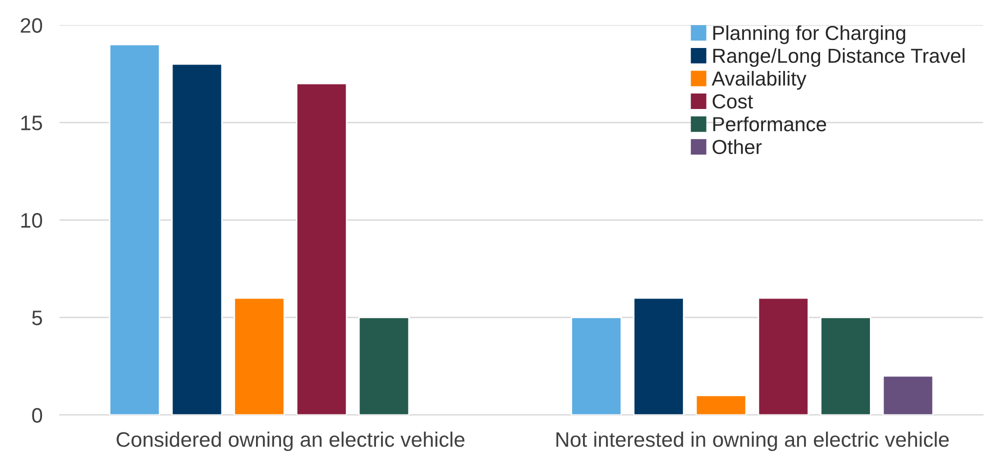 This screenshot has width=993, height=456. What do you see at coordinates (809, 34) in the screenshot?
I see `legend-label: Planning for Charging` at bounding box center [809, 34].